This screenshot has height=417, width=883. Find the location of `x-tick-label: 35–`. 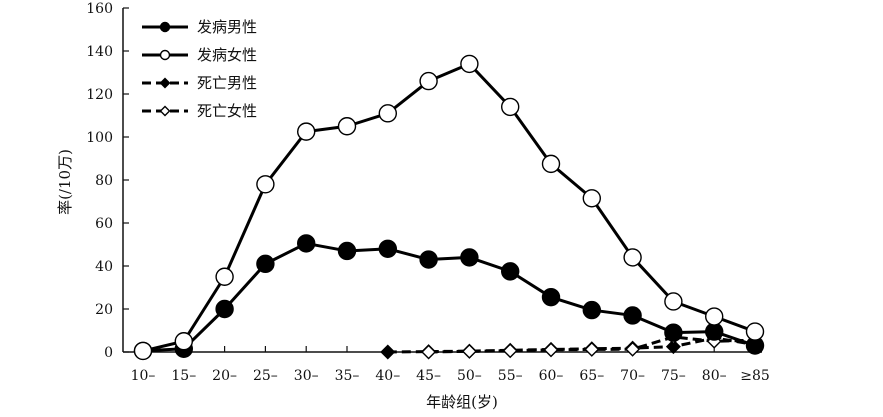

x-tick-label: 35– is located at coordinates (347, 376).